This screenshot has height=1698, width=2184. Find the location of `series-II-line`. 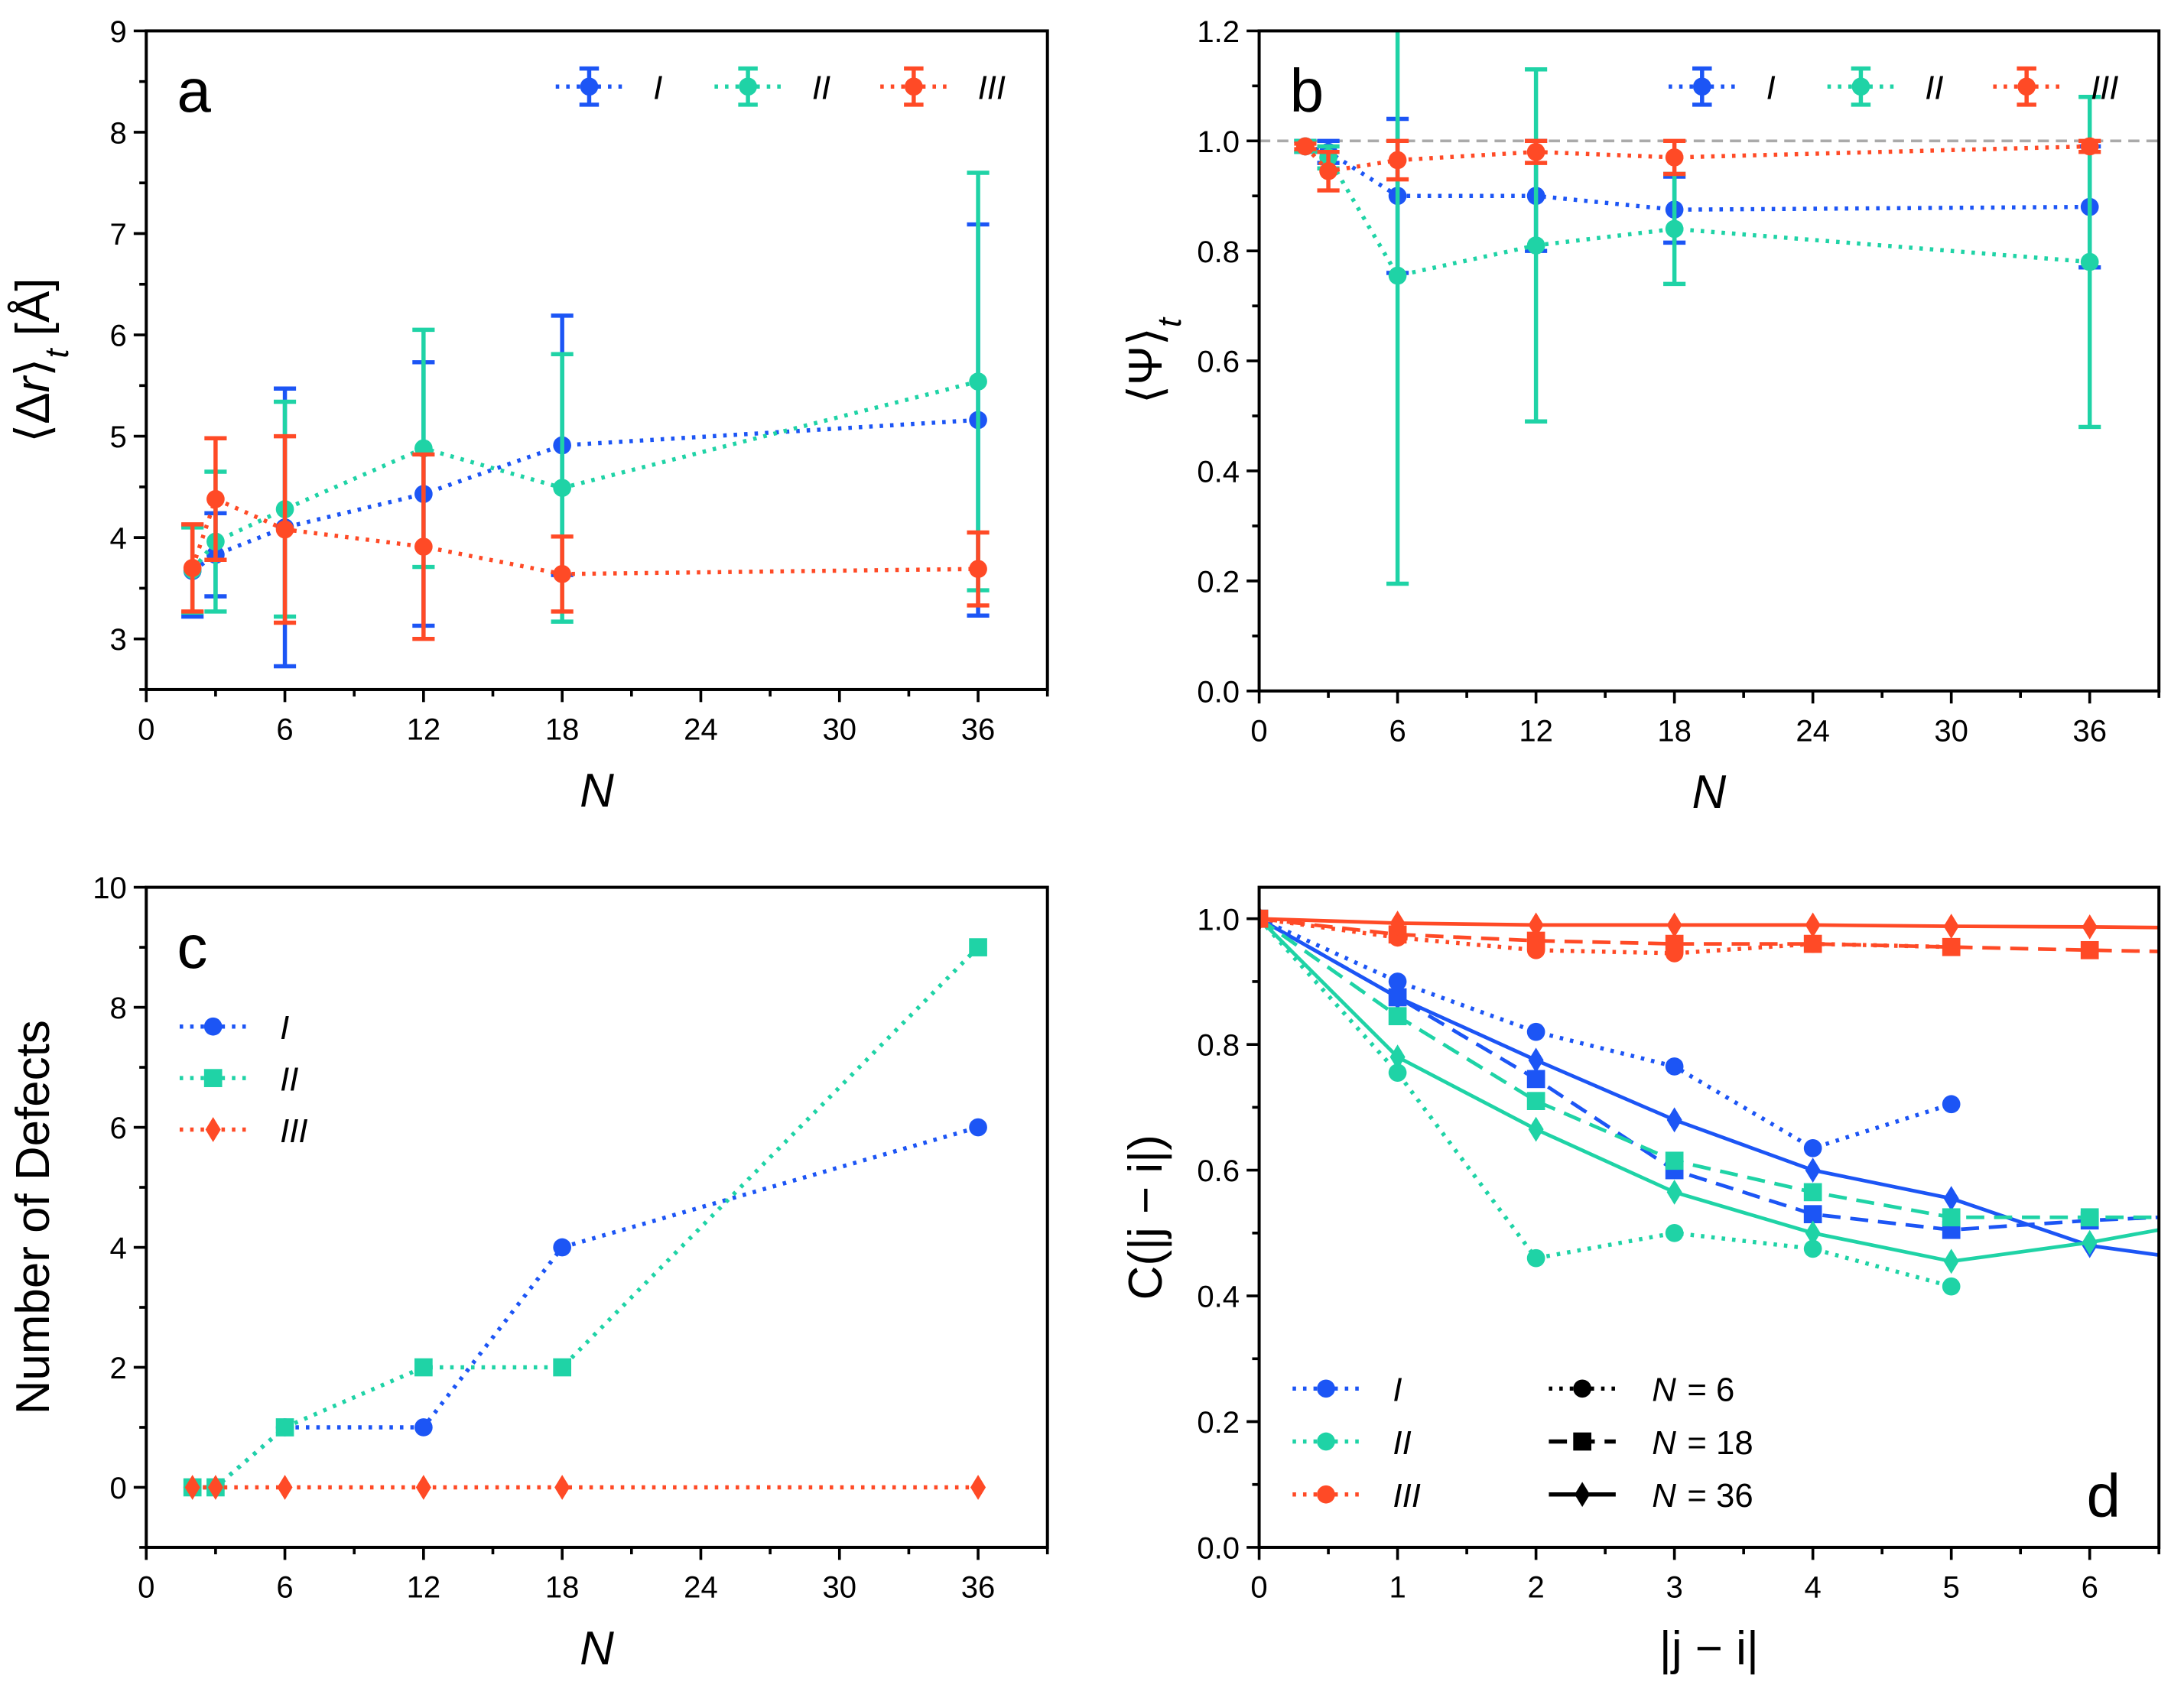

series-II-line is located at coordinates (584, 475).